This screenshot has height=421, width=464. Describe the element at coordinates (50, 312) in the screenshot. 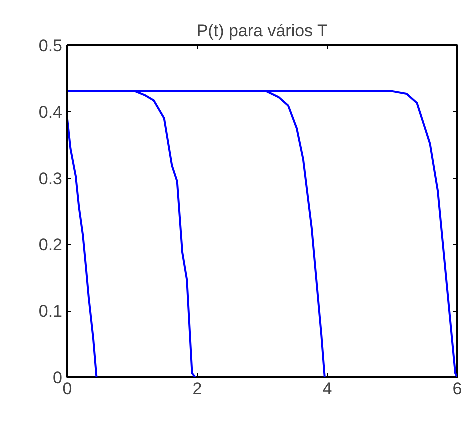

I see `y-tick-label: 0.1` at that location.